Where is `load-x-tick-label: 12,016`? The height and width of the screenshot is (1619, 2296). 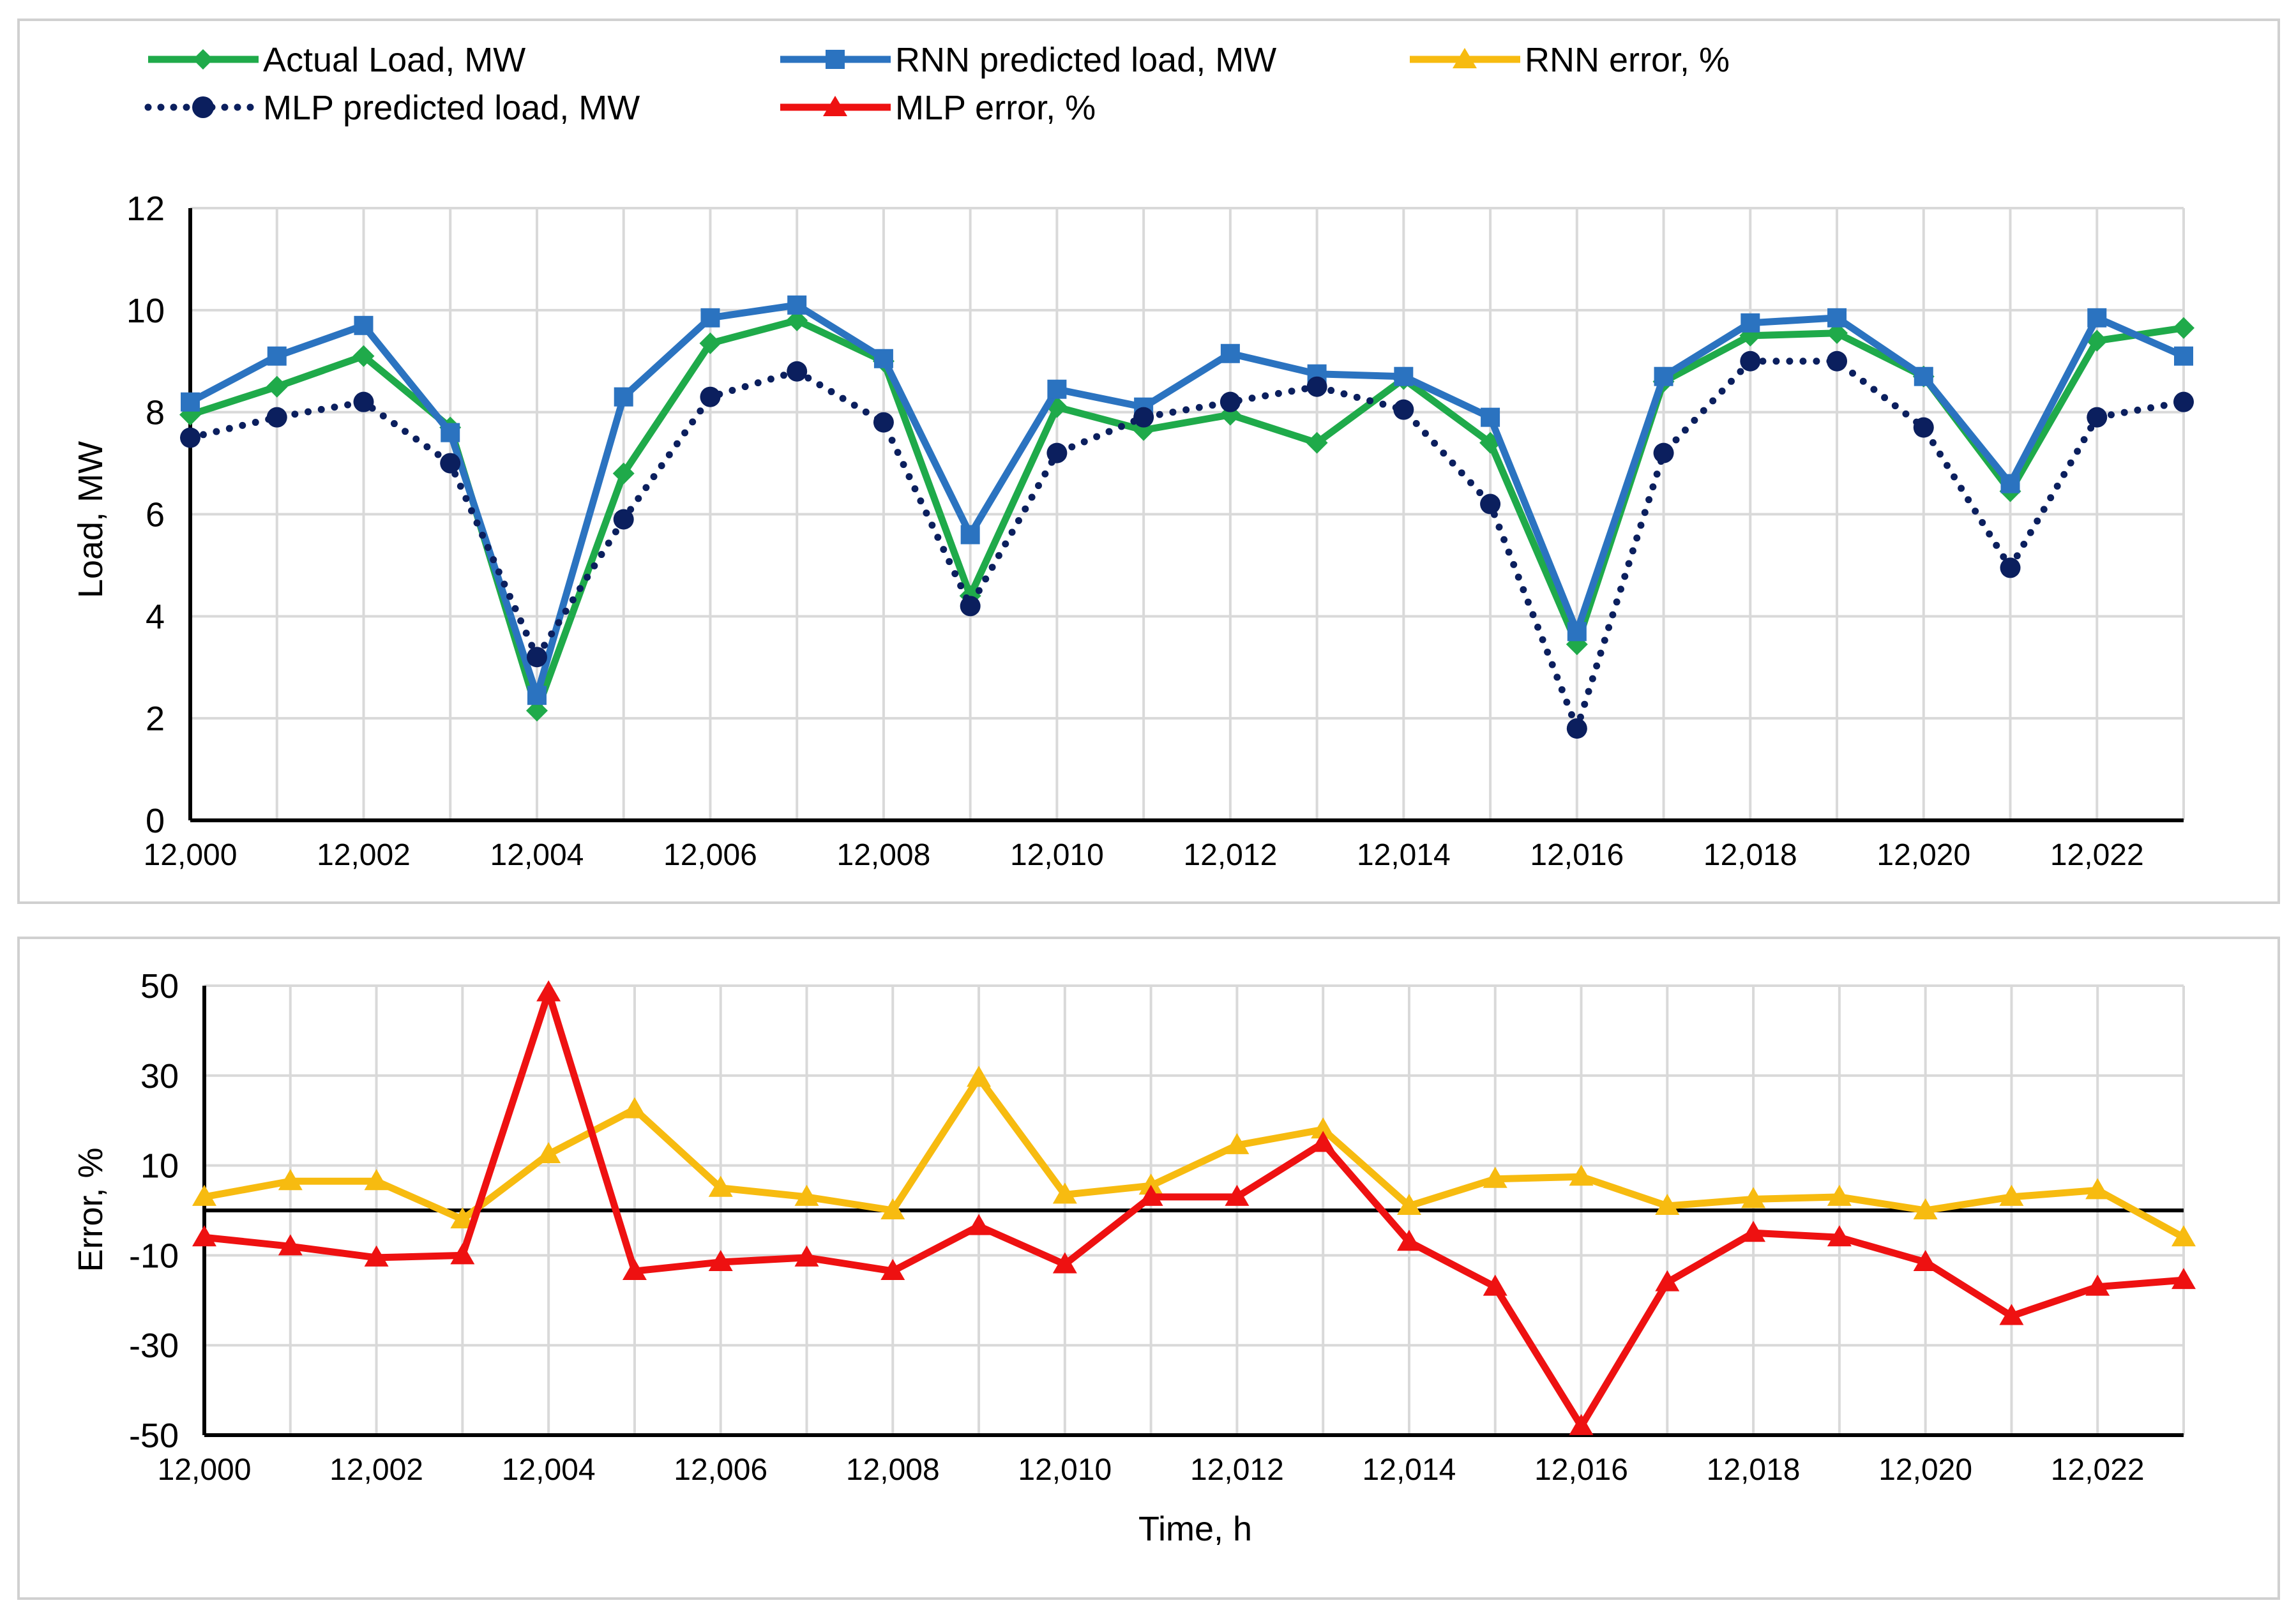
load-x-tick-label: 12,016 is located at coordinates (1577, 855).